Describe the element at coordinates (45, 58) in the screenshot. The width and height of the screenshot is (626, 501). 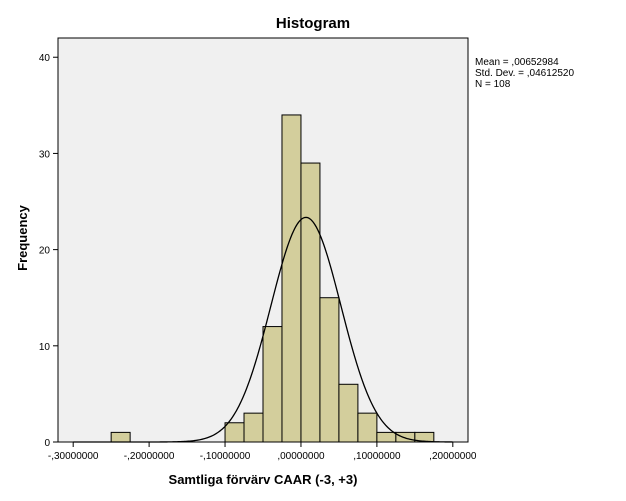
I see `y-tick-label-4: 40` at that location.